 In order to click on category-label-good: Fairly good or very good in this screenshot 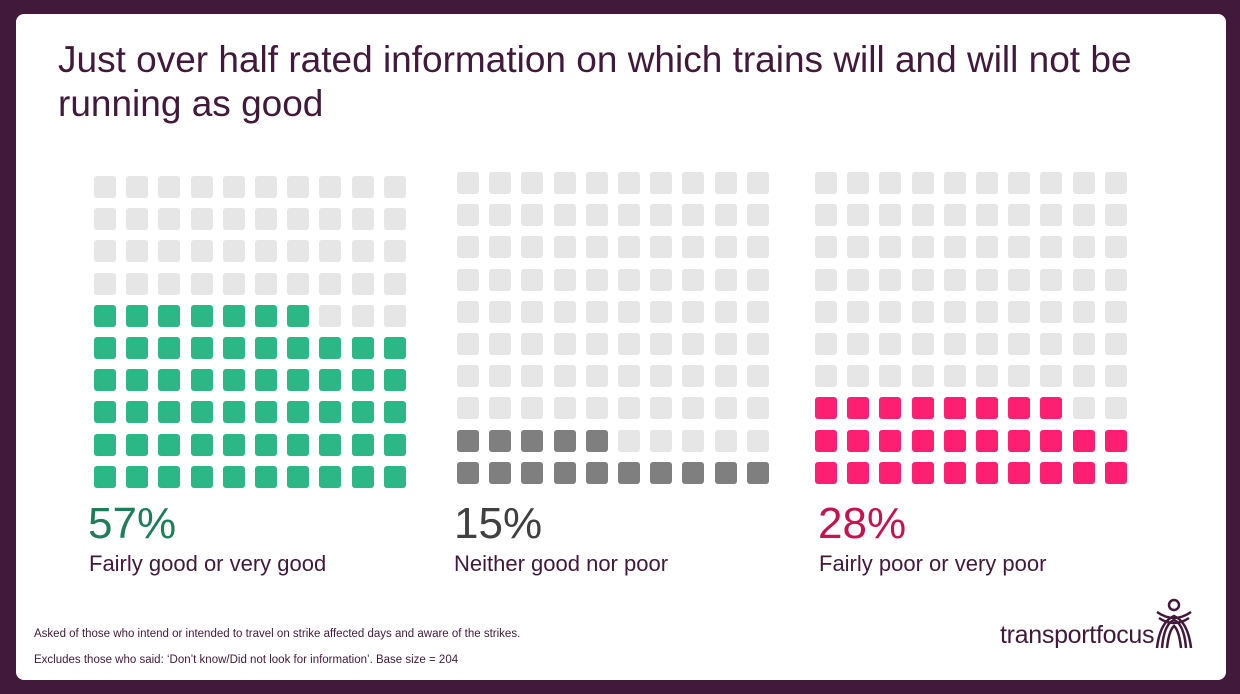, I will do `click(208, 563)`.